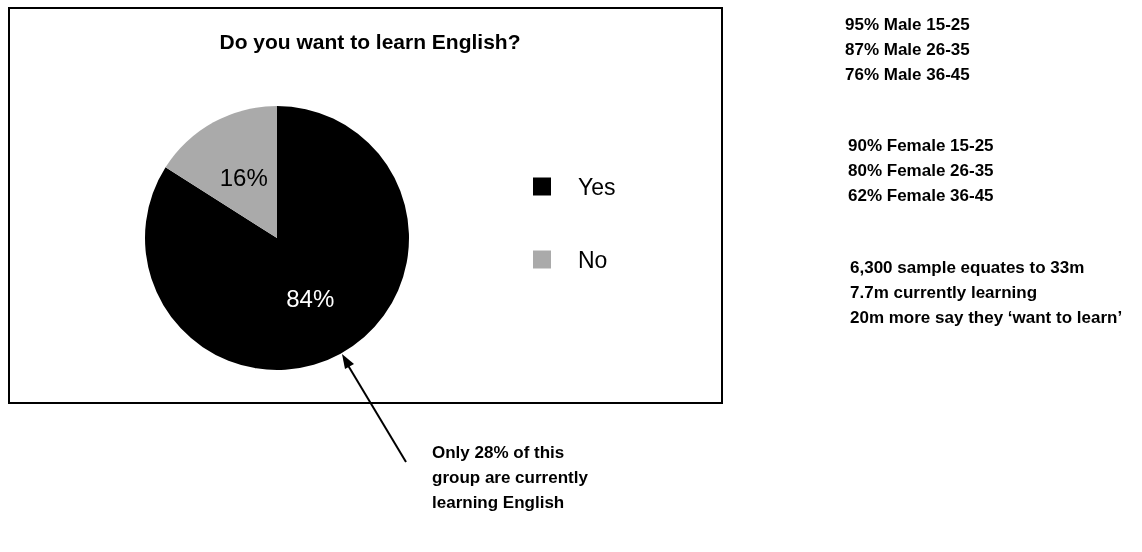 The image size is (1142, 552). Describe the element at coordinates (510, 477) in the screenshot. I see `text: Only 28% of this group are currently learning English` at that location.